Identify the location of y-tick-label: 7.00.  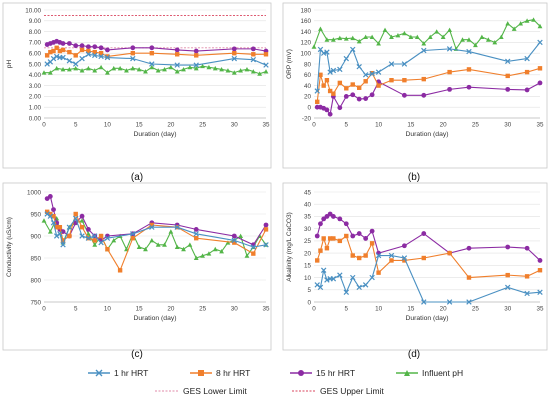
(35, 43).